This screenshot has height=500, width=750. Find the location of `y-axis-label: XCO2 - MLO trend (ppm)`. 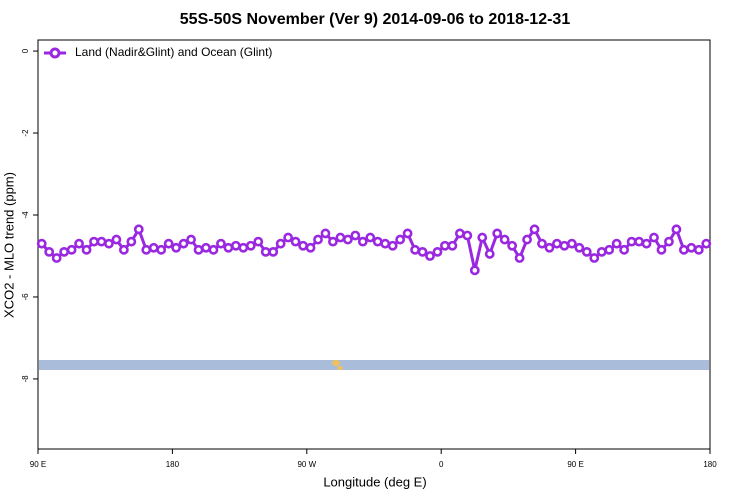

y-axis-label: XCO2 - MLO trend (ppm) is located at coordinates (8, 245).